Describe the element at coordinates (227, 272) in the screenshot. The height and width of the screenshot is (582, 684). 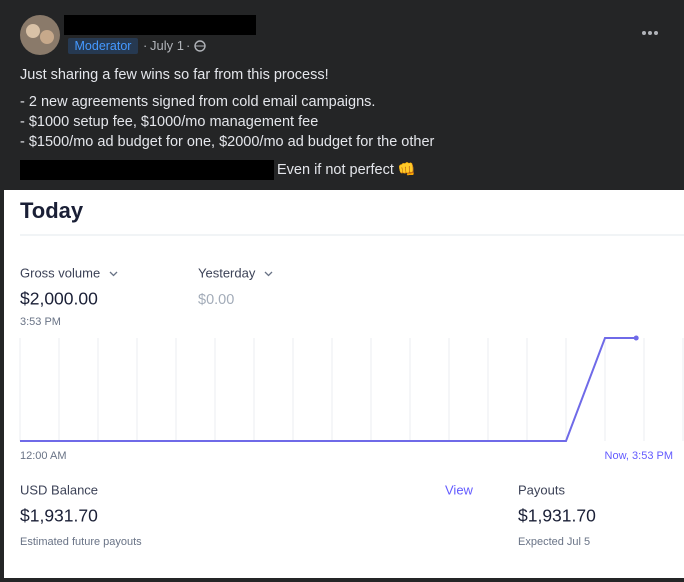
I see `compare-selector: Yesterday` at that location.